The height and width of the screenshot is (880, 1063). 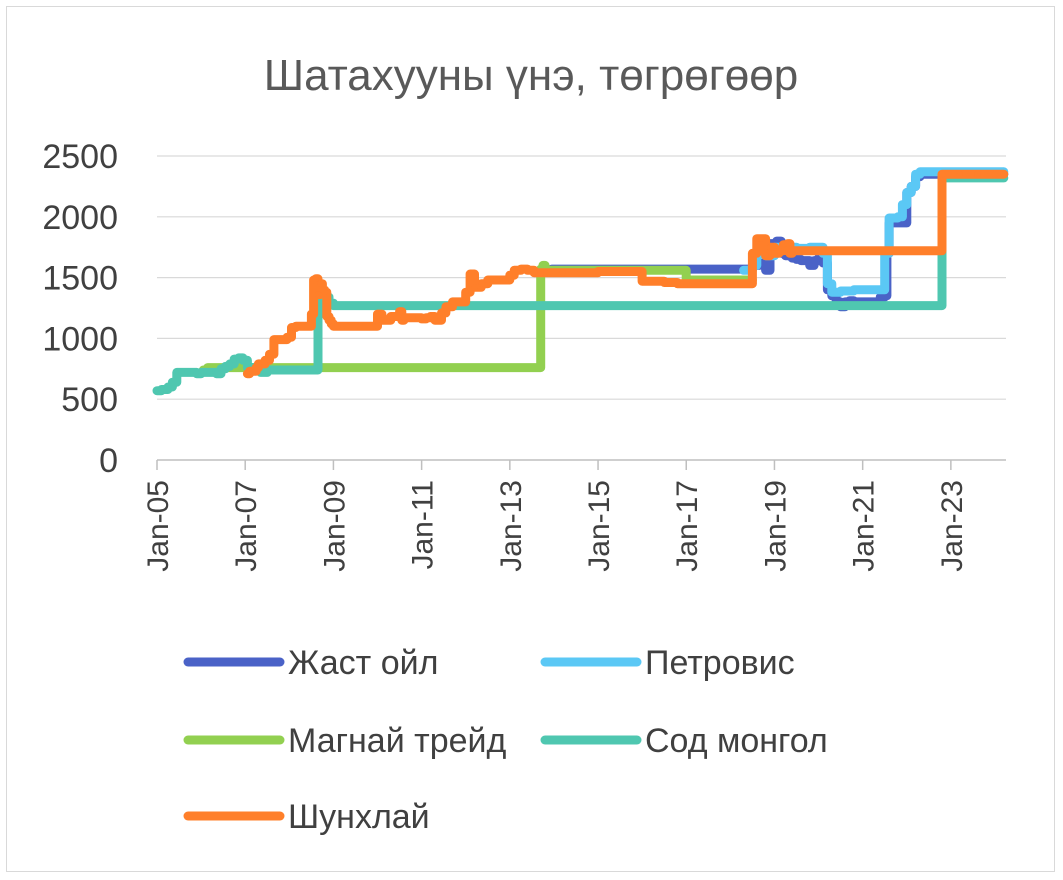 What do you see at coordinates (89, 400) in the screenshot?
I see `y-tick-label: 500` at bounding box center [89, 400].